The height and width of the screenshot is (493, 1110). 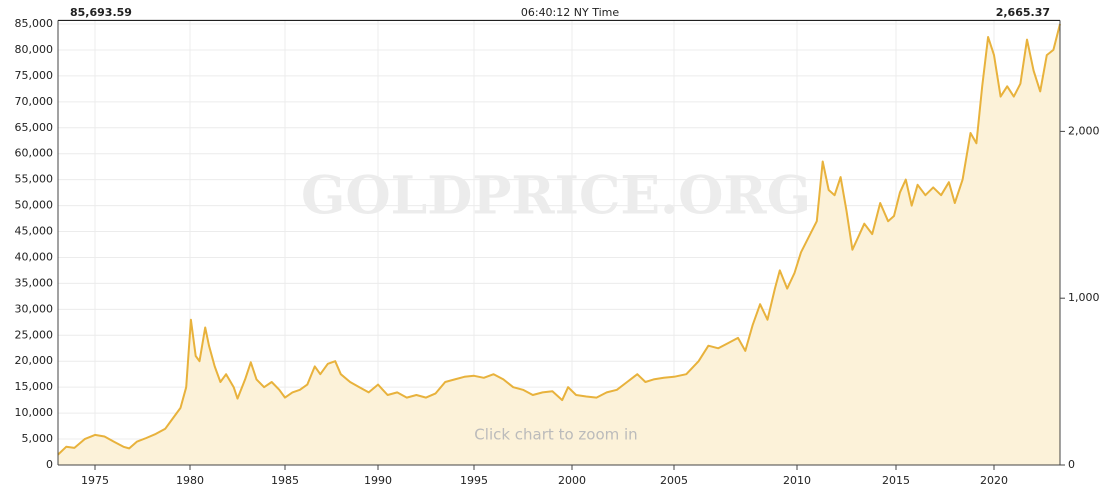 What do you see at coordinates (34, 412) in the screenshot?
I see `y-tick-label: 10,000` at bounding box center [34, 412].